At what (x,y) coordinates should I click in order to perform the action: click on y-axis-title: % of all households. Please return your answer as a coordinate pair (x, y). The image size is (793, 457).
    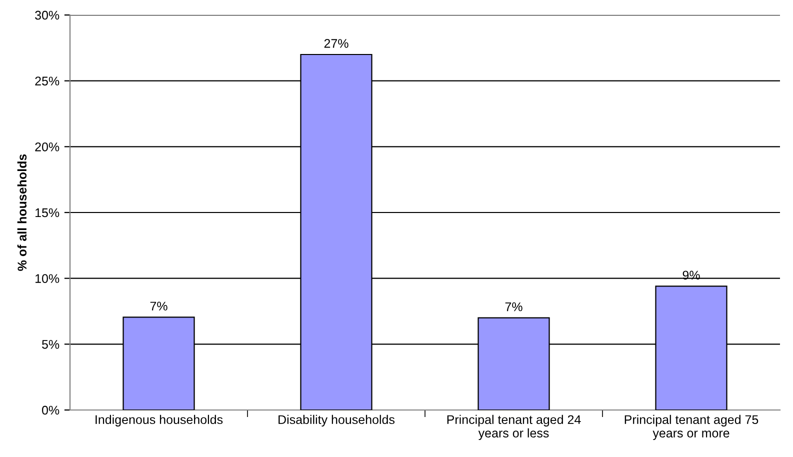
    Looking at the image, I should click on (22, 212).